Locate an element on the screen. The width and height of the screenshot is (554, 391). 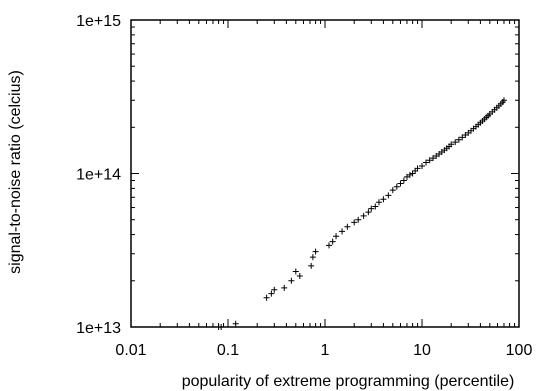
x-tick-label: 10 is located at coordinates (422, 350).